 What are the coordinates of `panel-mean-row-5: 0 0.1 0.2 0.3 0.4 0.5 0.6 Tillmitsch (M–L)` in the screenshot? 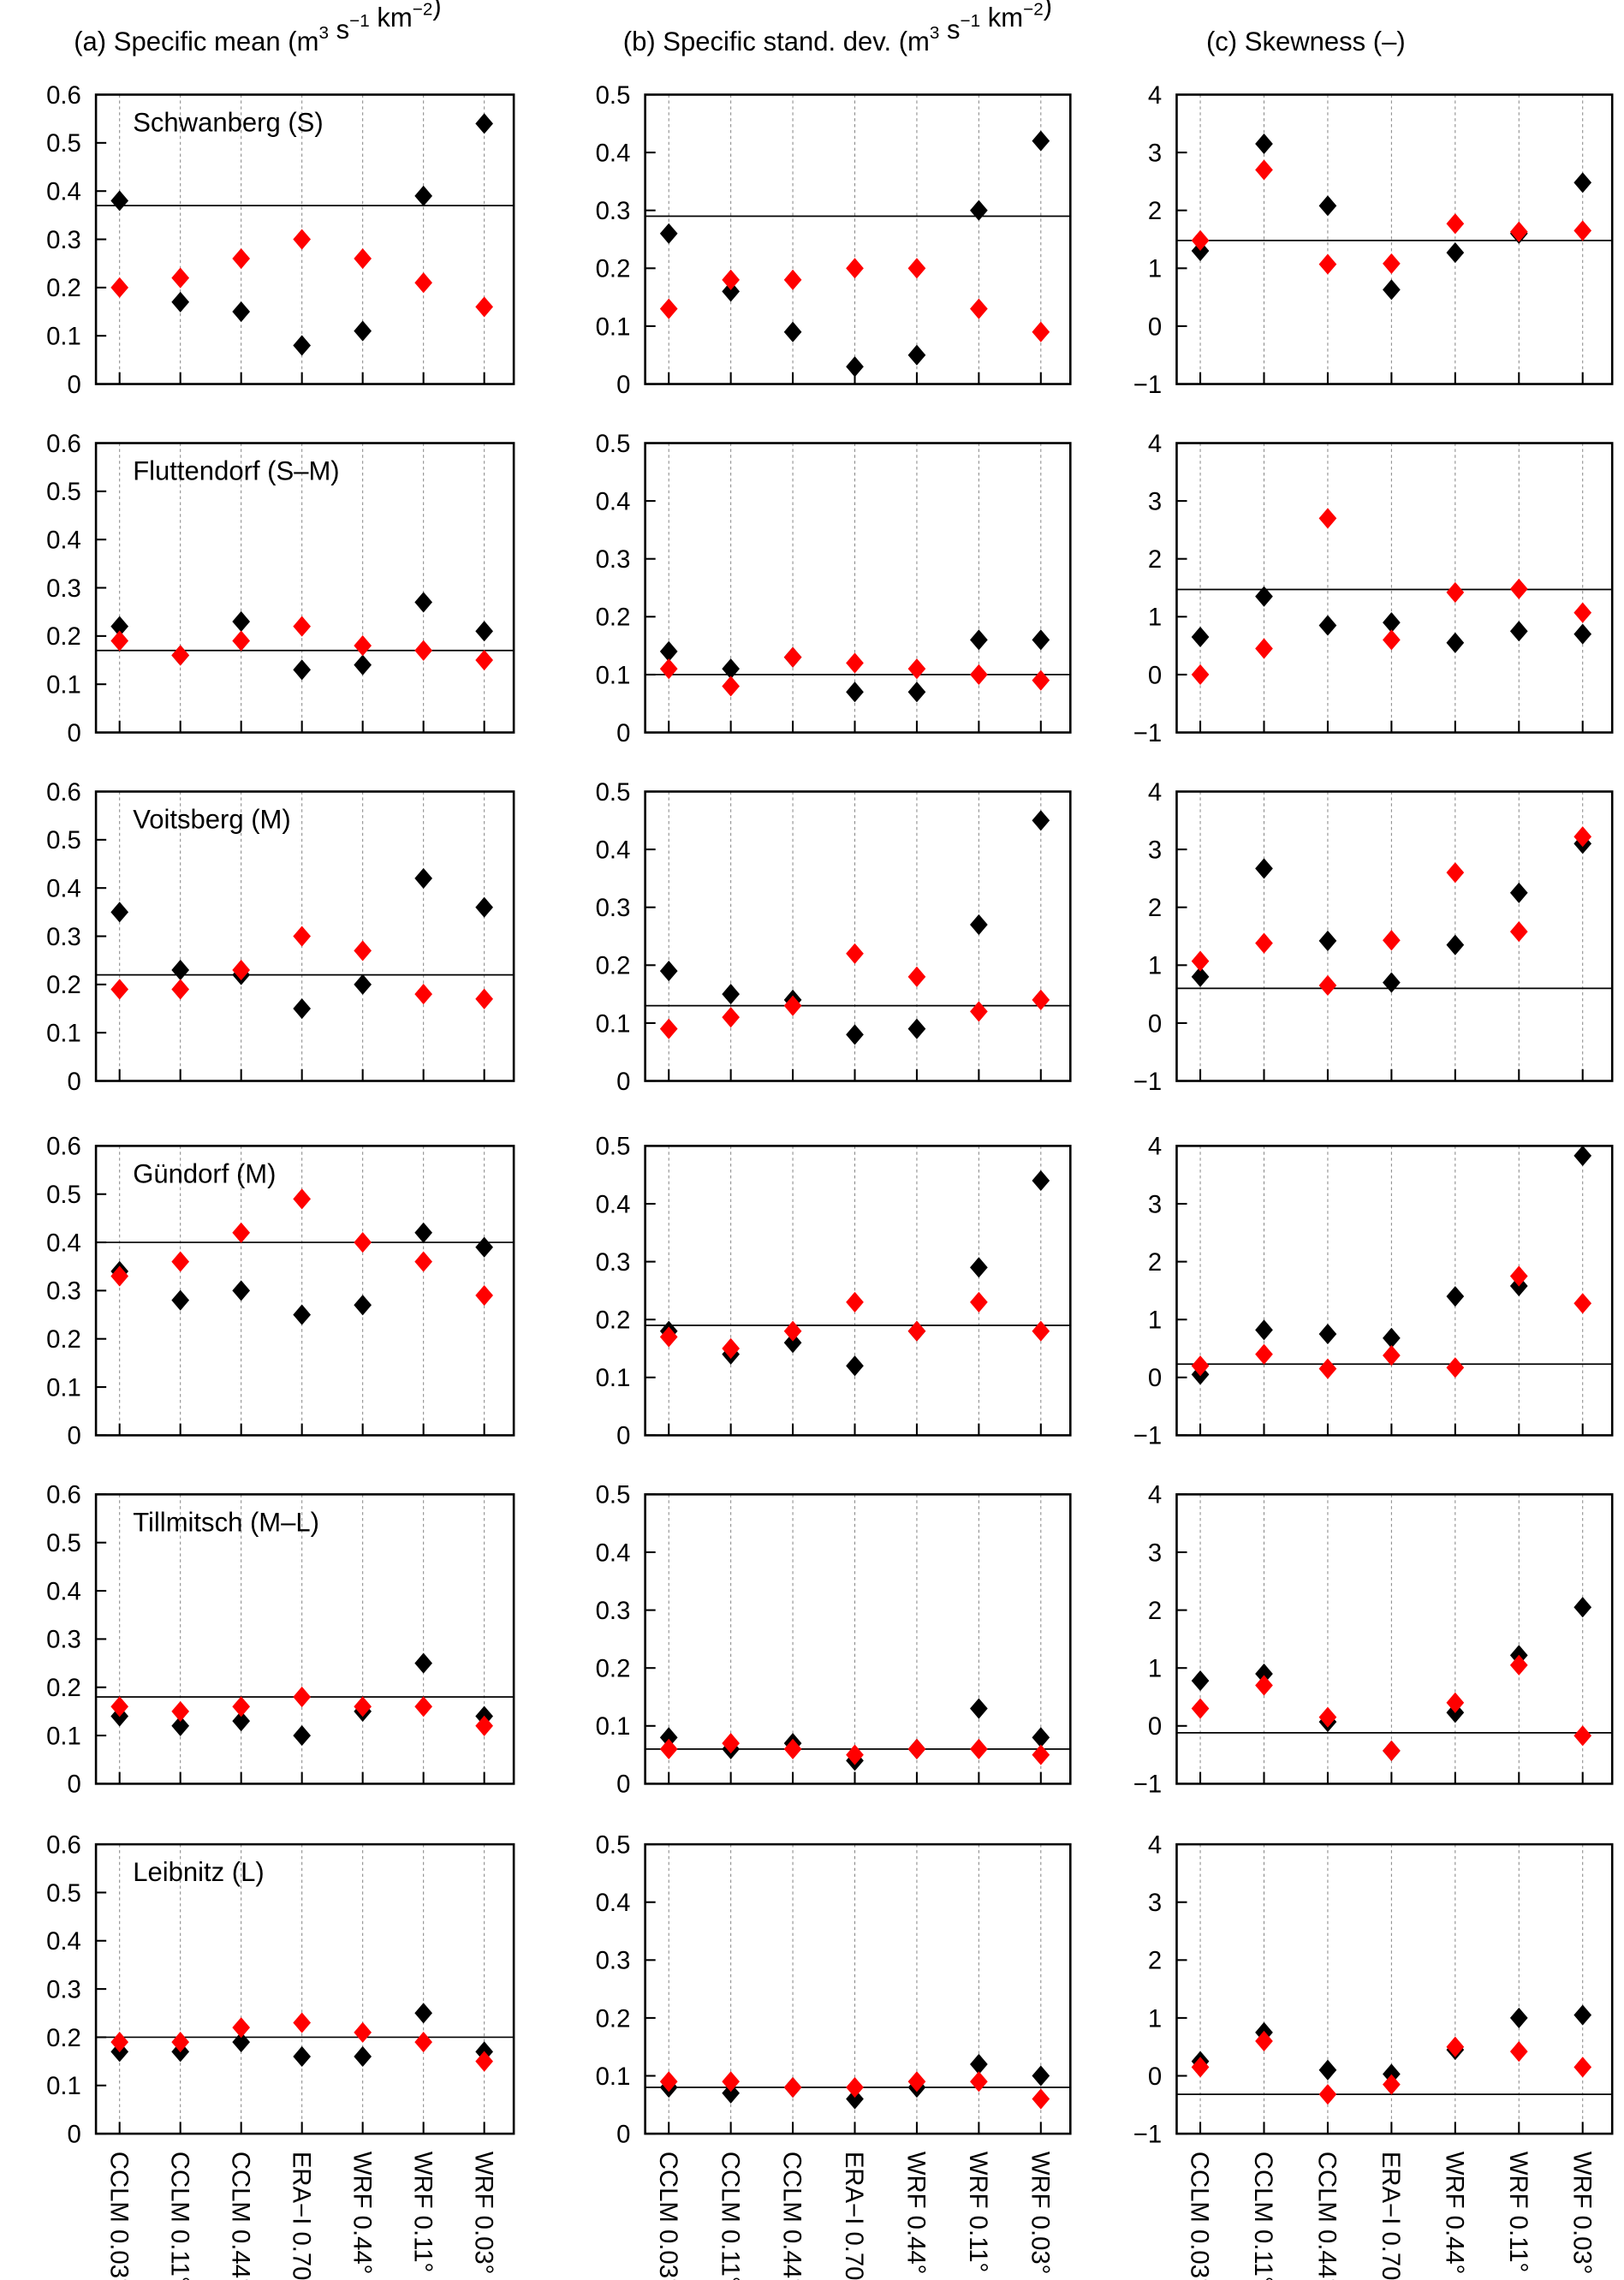 It's located at (280, 1640).